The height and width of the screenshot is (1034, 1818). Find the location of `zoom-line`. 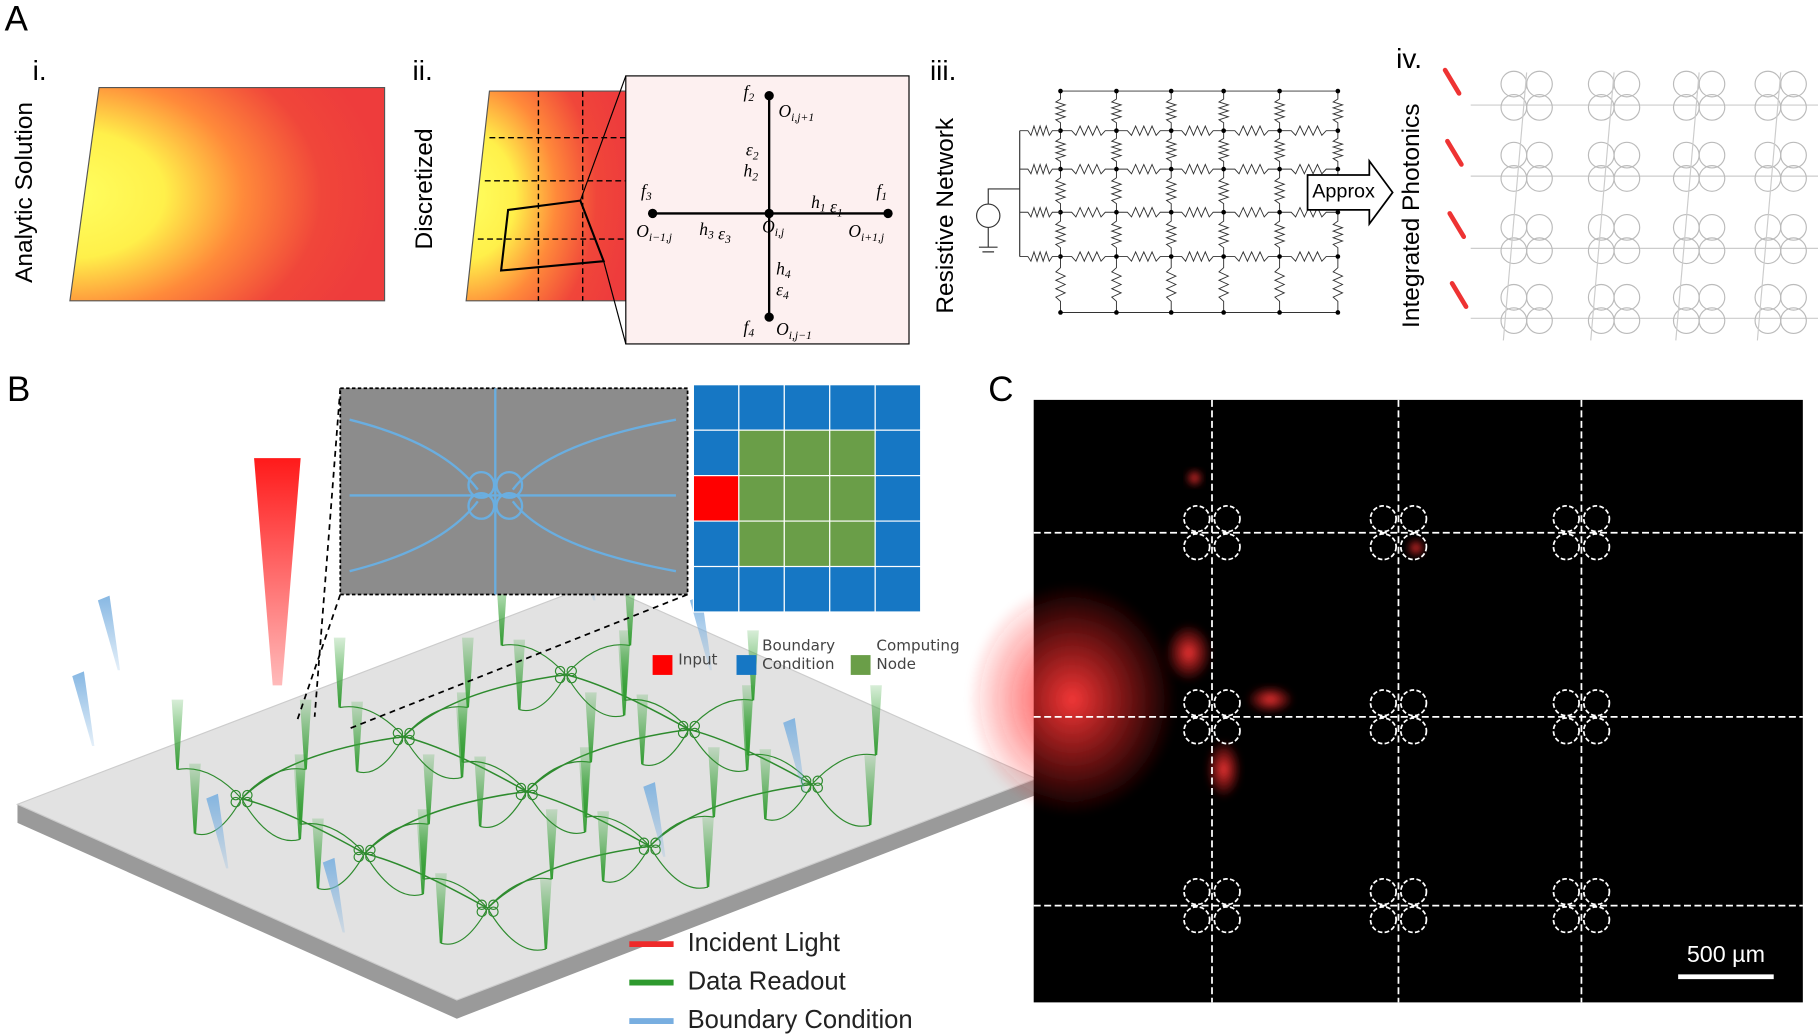

zoom-line is located at coordinates (615, 303).